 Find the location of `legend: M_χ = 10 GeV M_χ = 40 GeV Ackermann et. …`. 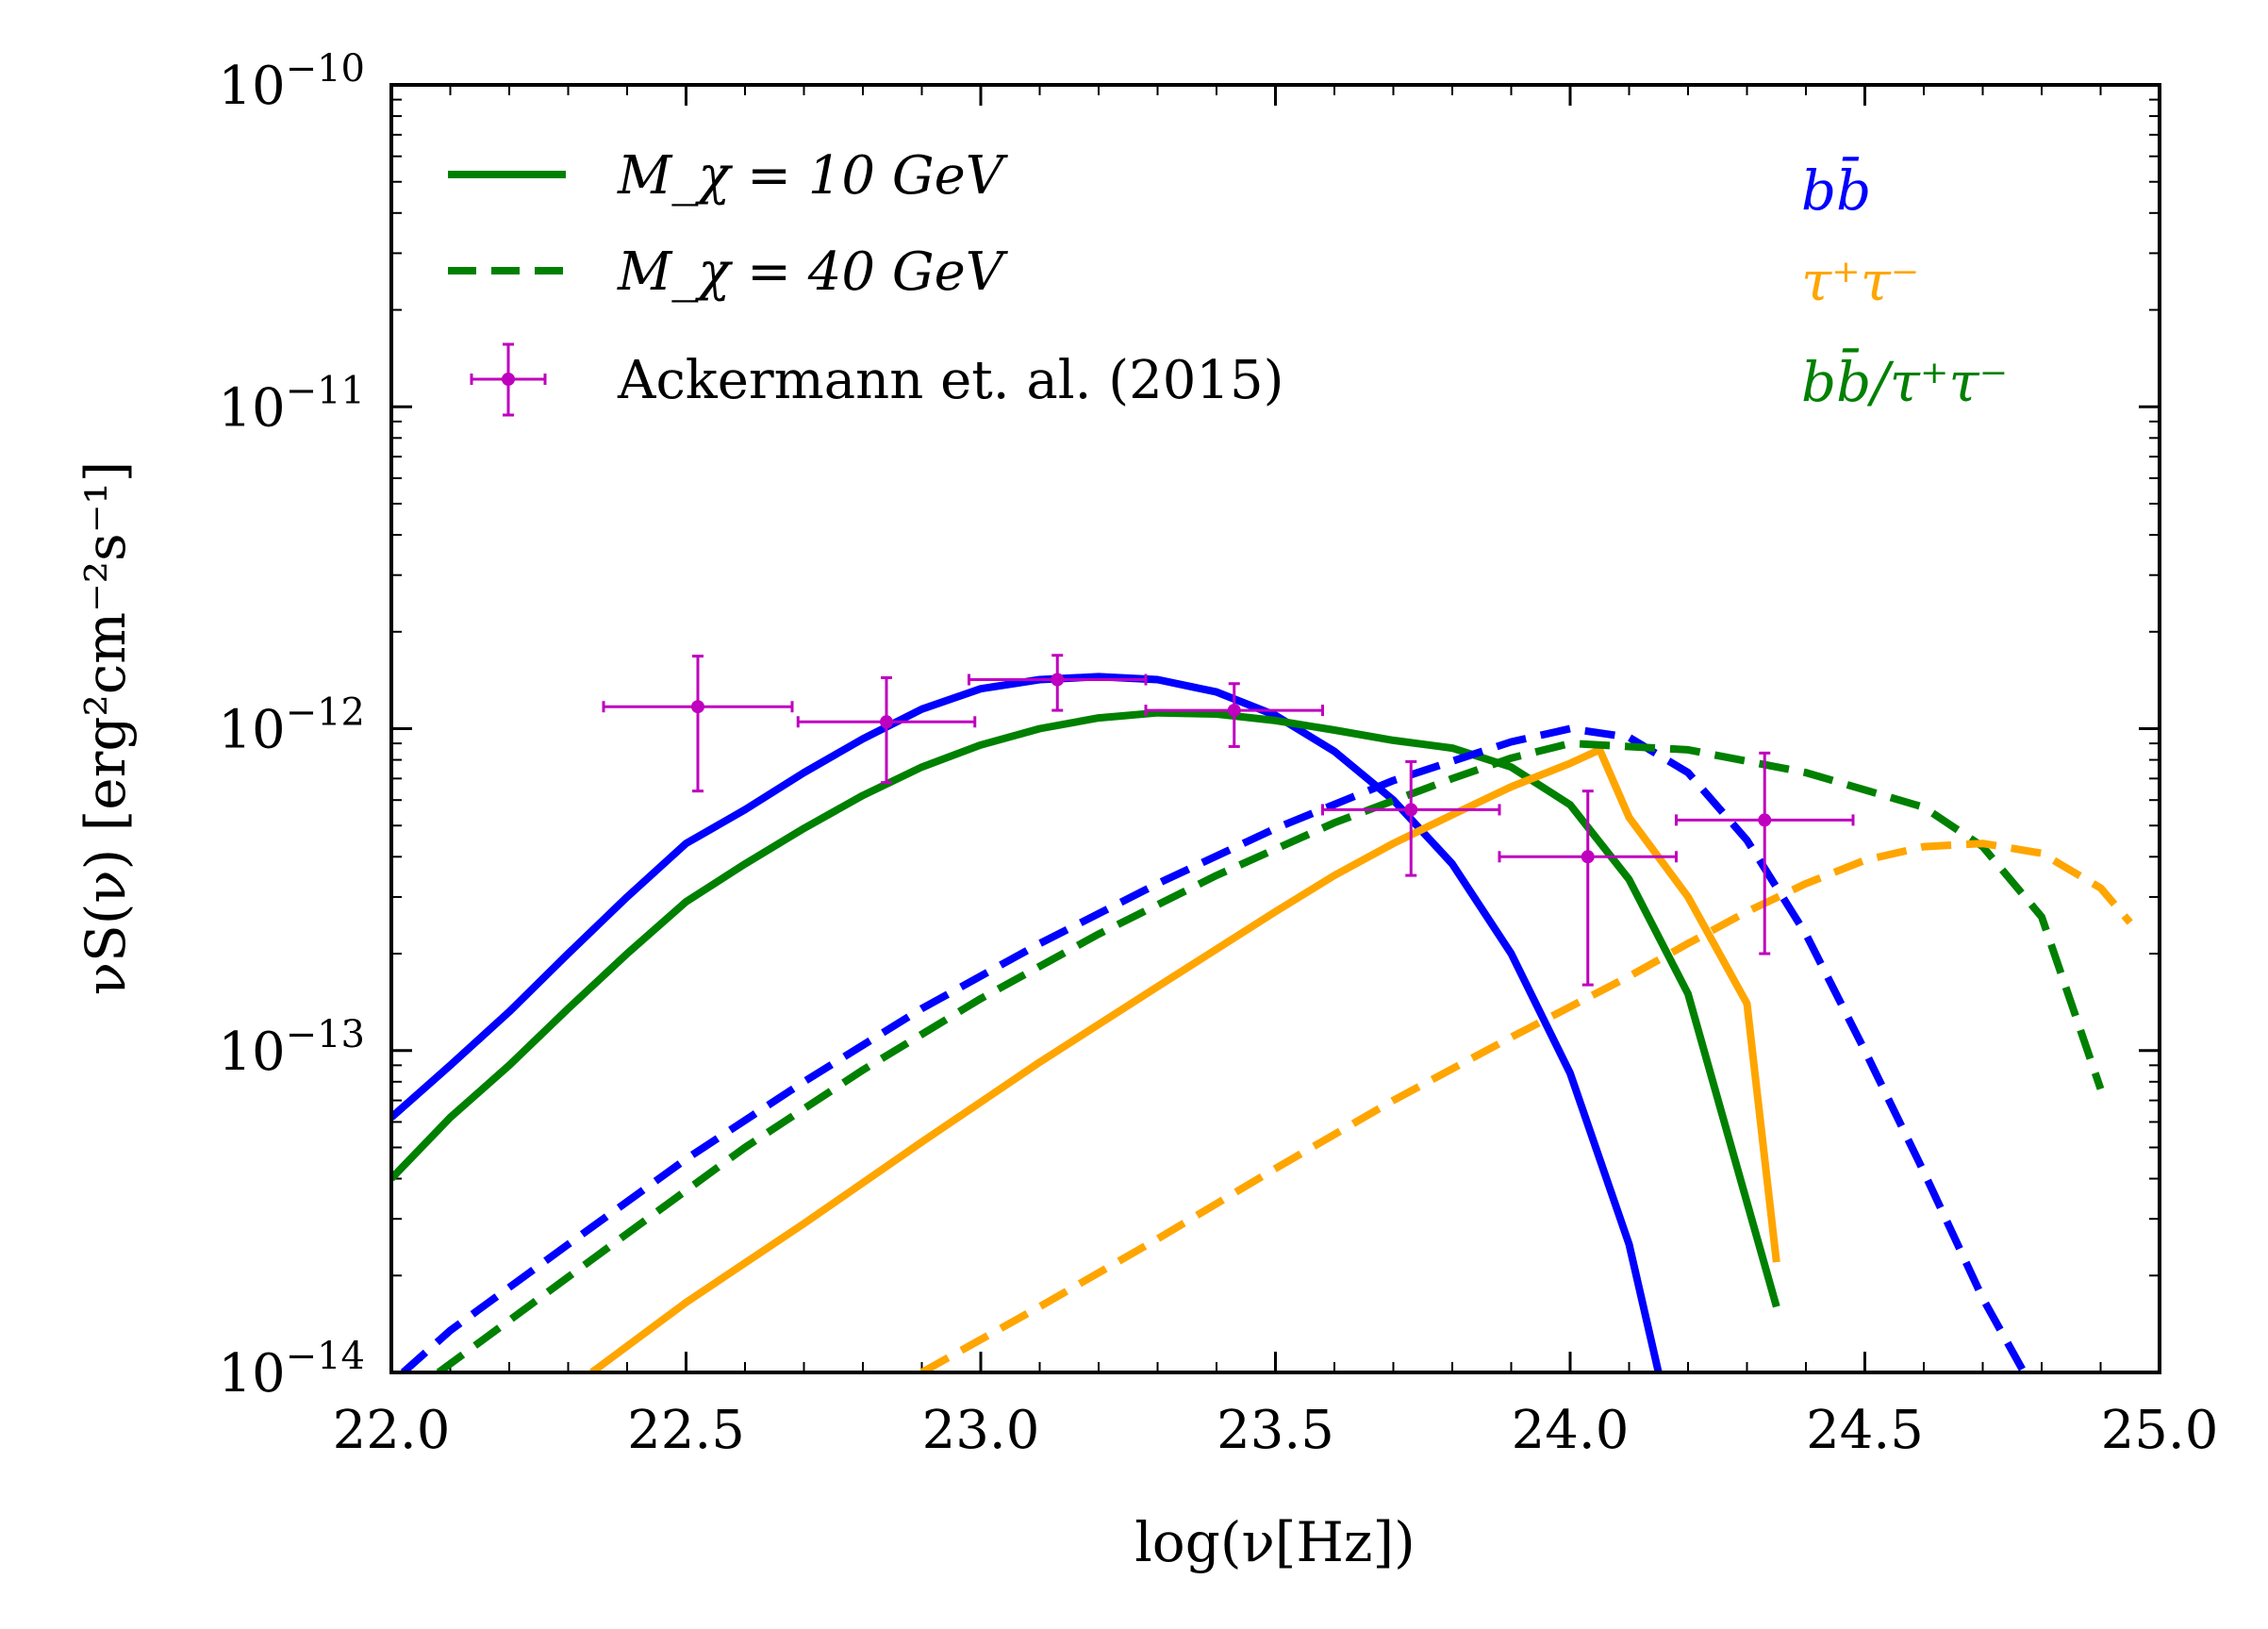

legend: M_χ = 10 GeV M_χ = 40 GeV Ackermann et. … is located at coordinates (865, 281).